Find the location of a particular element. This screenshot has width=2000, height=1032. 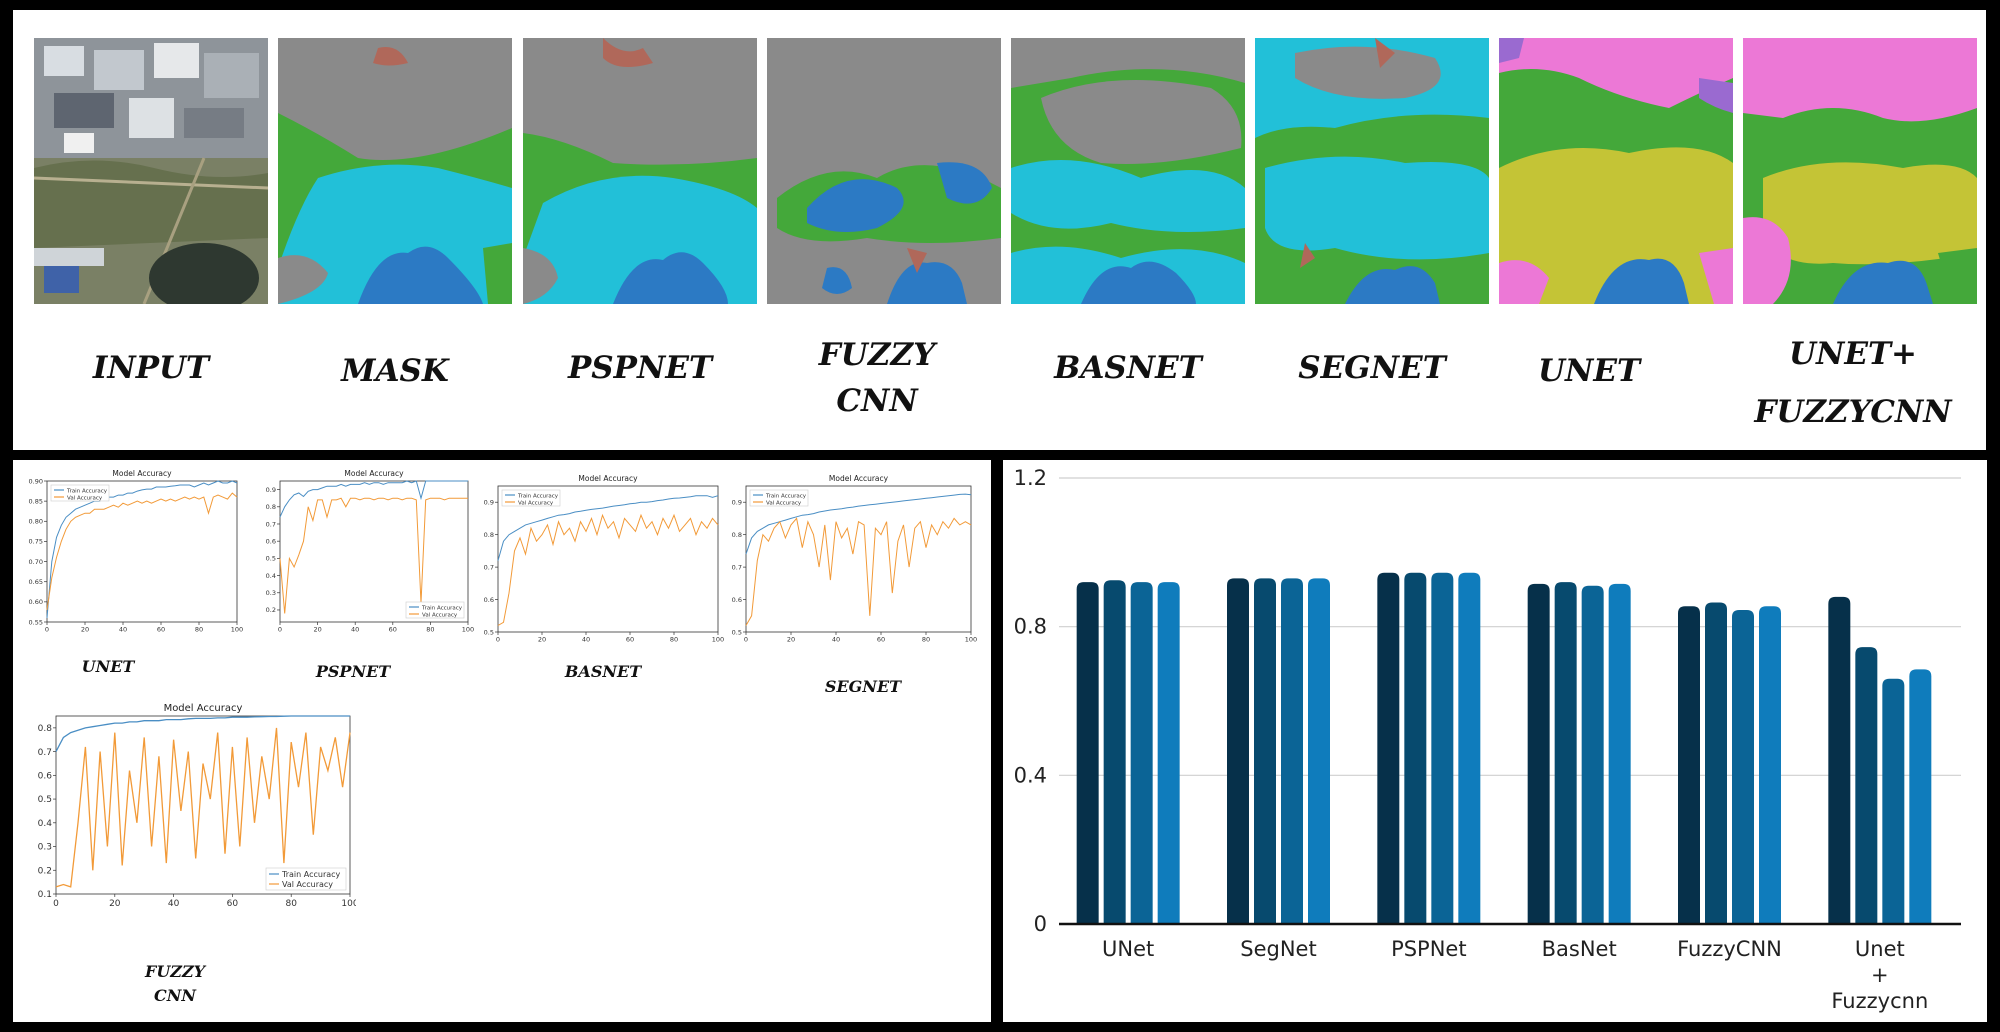

chart4-plot-frame is located at coordinates (203, 805).